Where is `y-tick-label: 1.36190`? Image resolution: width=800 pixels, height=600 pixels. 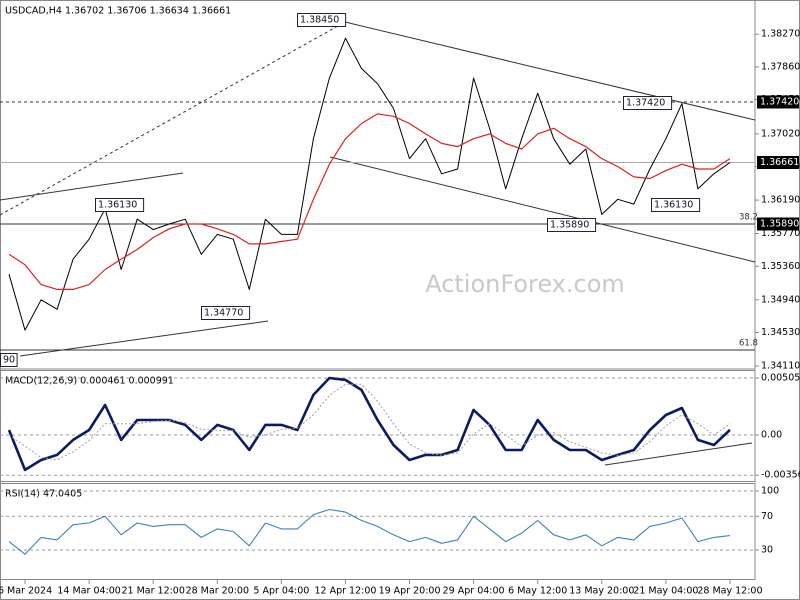
y-tick-label: 1.36190 is located at coordinates (780, 200).